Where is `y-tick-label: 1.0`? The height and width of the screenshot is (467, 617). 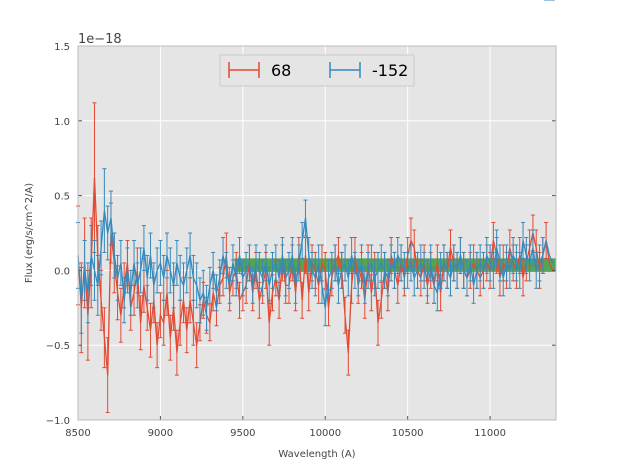
y-tick-label: 1.0 is located at coordinates (62, 122).